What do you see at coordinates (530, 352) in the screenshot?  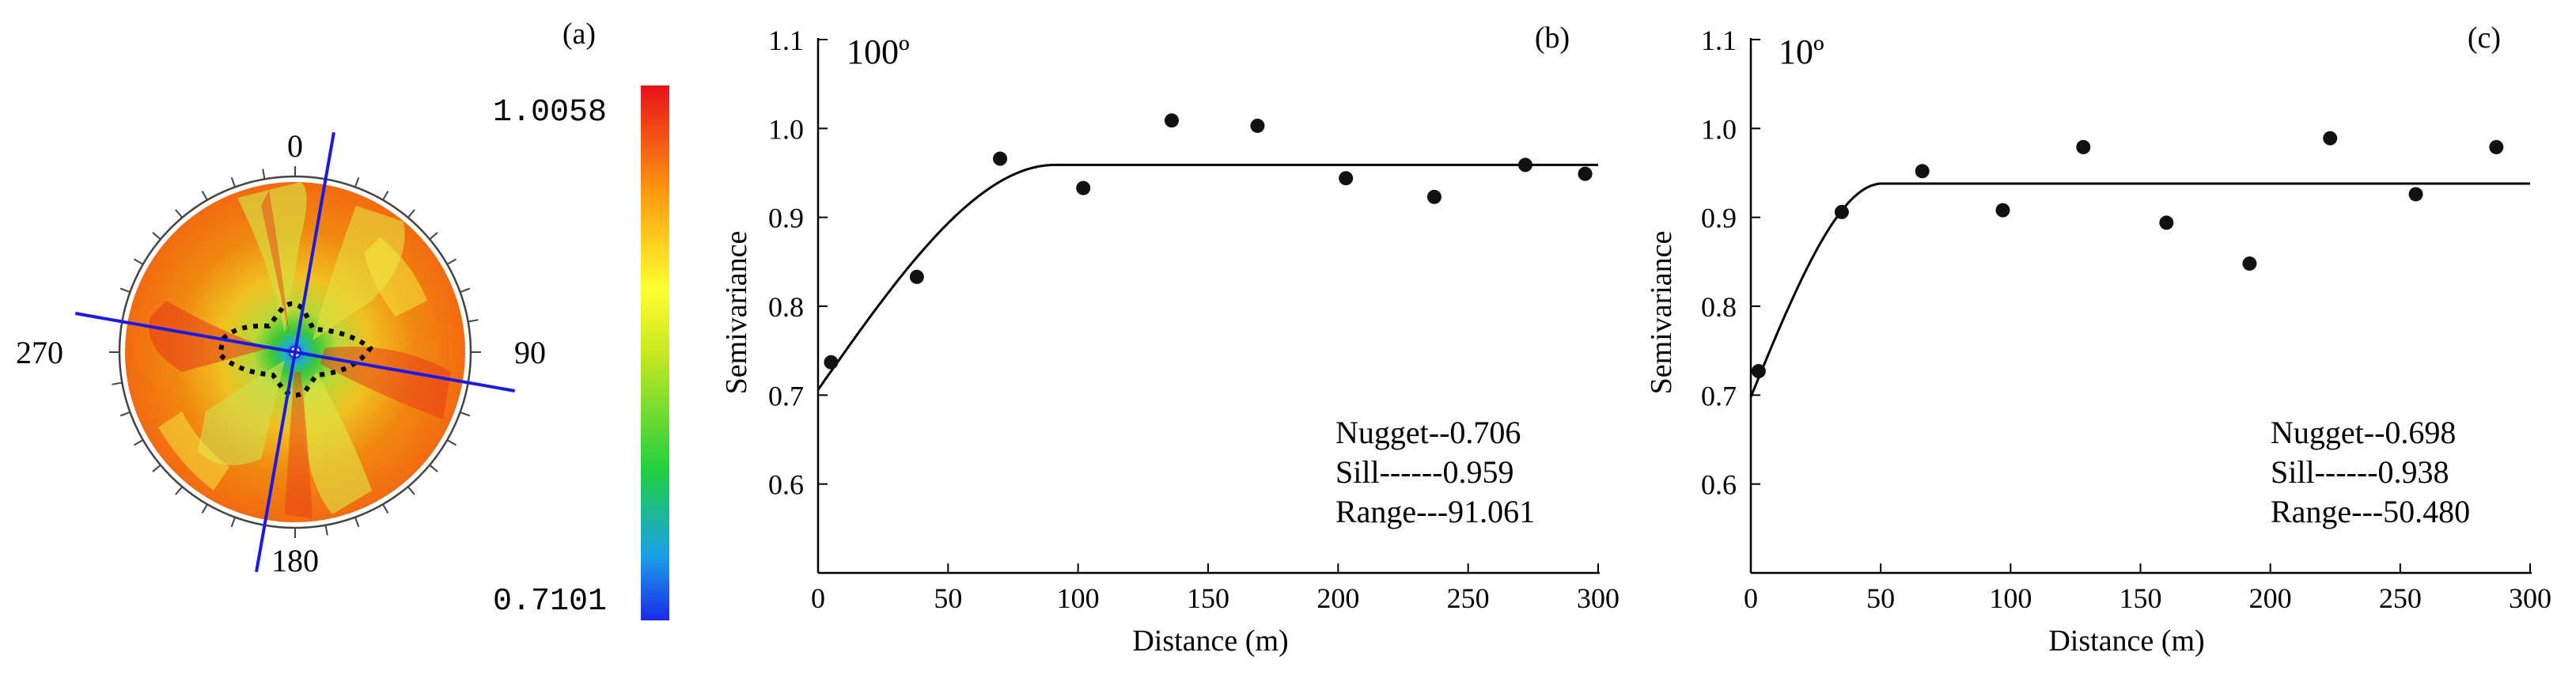 I see `compass-label-90: 90` at bounding box center [530, 352].